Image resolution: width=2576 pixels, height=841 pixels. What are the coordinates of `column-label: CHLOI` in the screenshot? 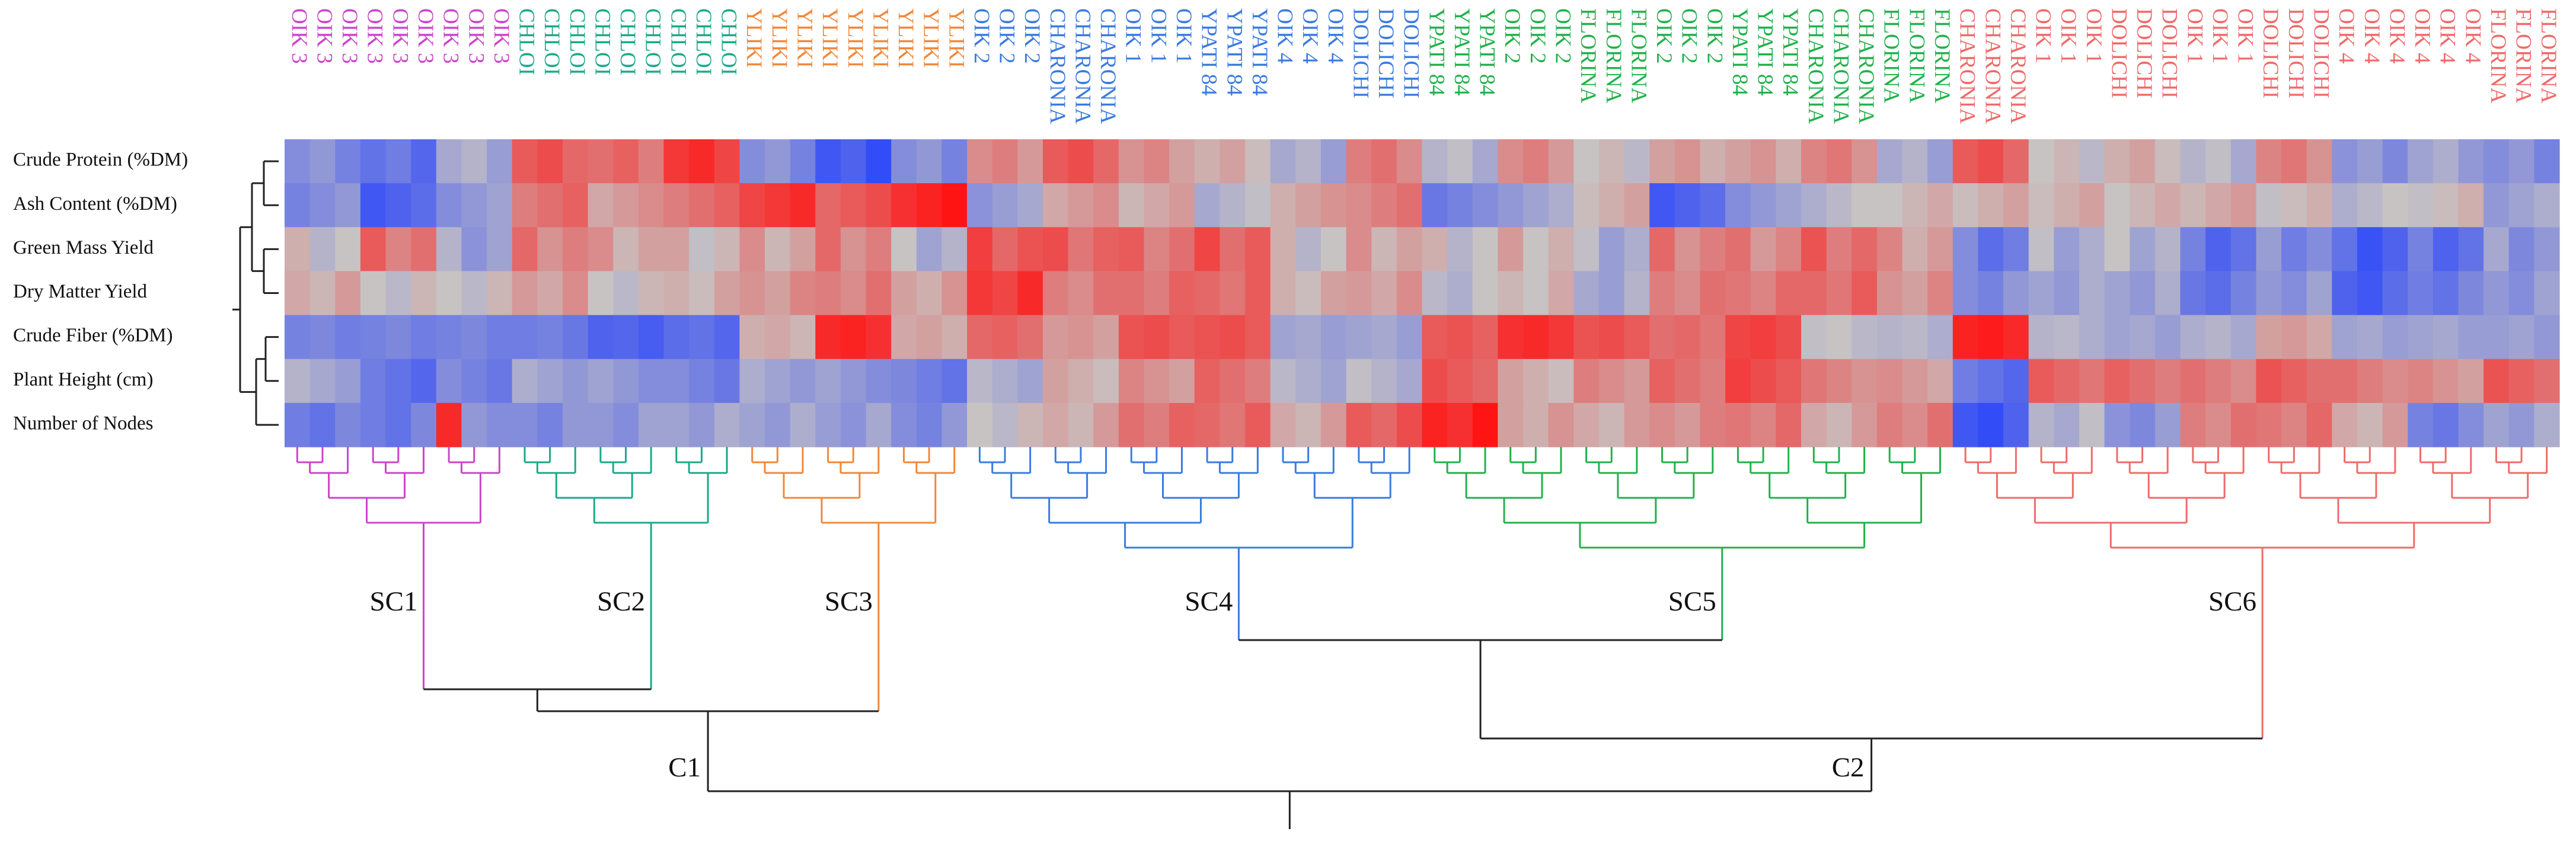 It's located at (602, 41).